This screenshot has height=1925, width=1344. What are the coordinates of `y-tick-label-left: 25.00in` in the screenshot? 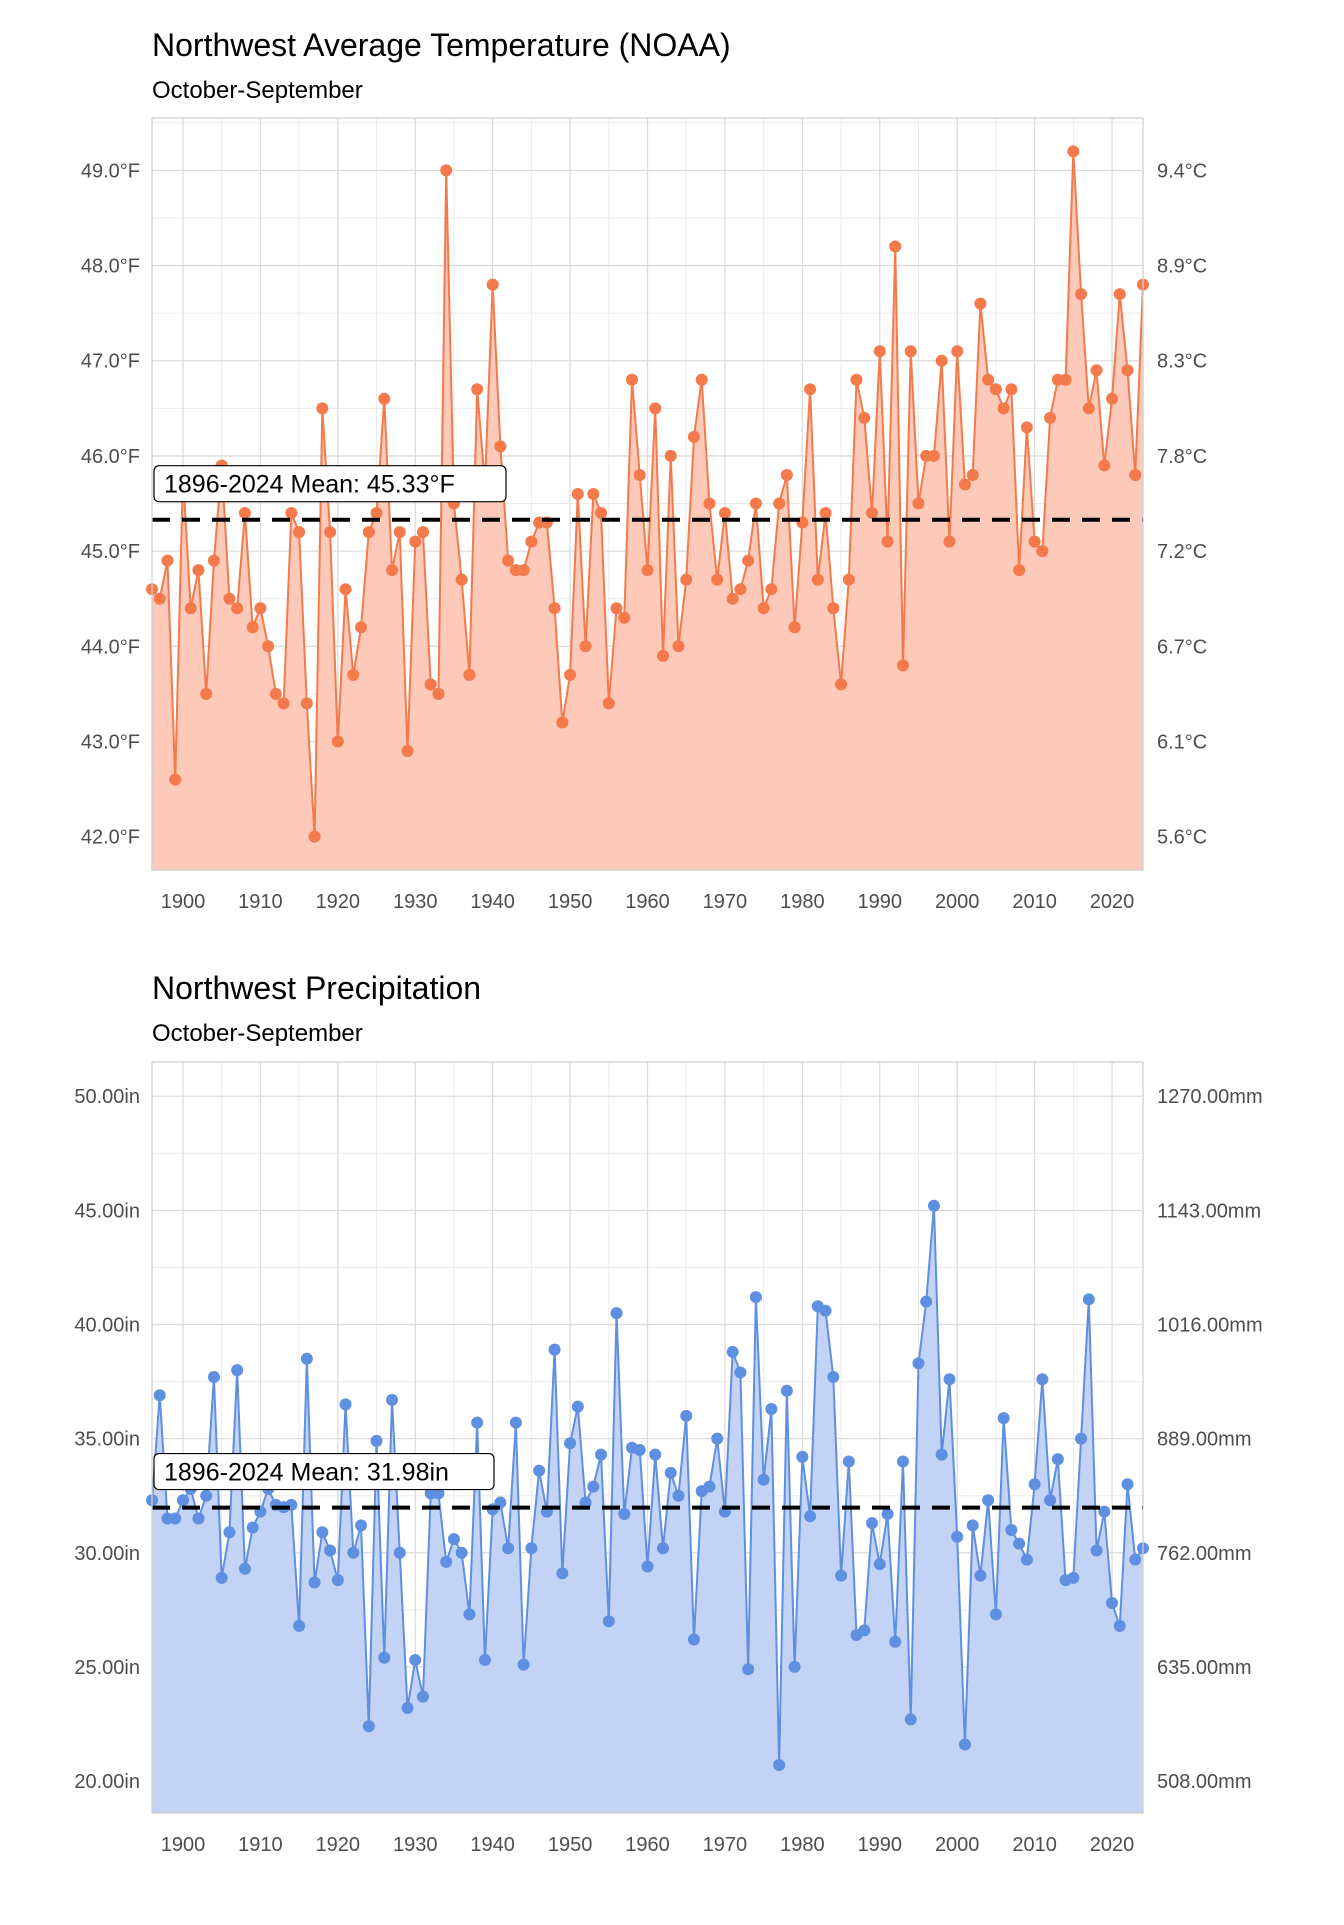 It's located at (107, 1668).